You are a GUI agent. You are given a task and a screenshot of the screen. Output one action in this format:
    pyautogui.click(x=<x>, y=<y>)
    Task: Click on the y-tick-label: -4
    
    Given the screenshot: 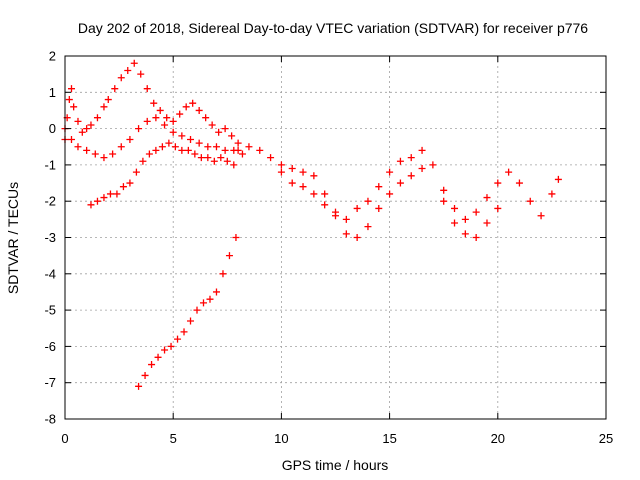 What is the action you would take?
    pyautogui.click(x=50, y=273)
    